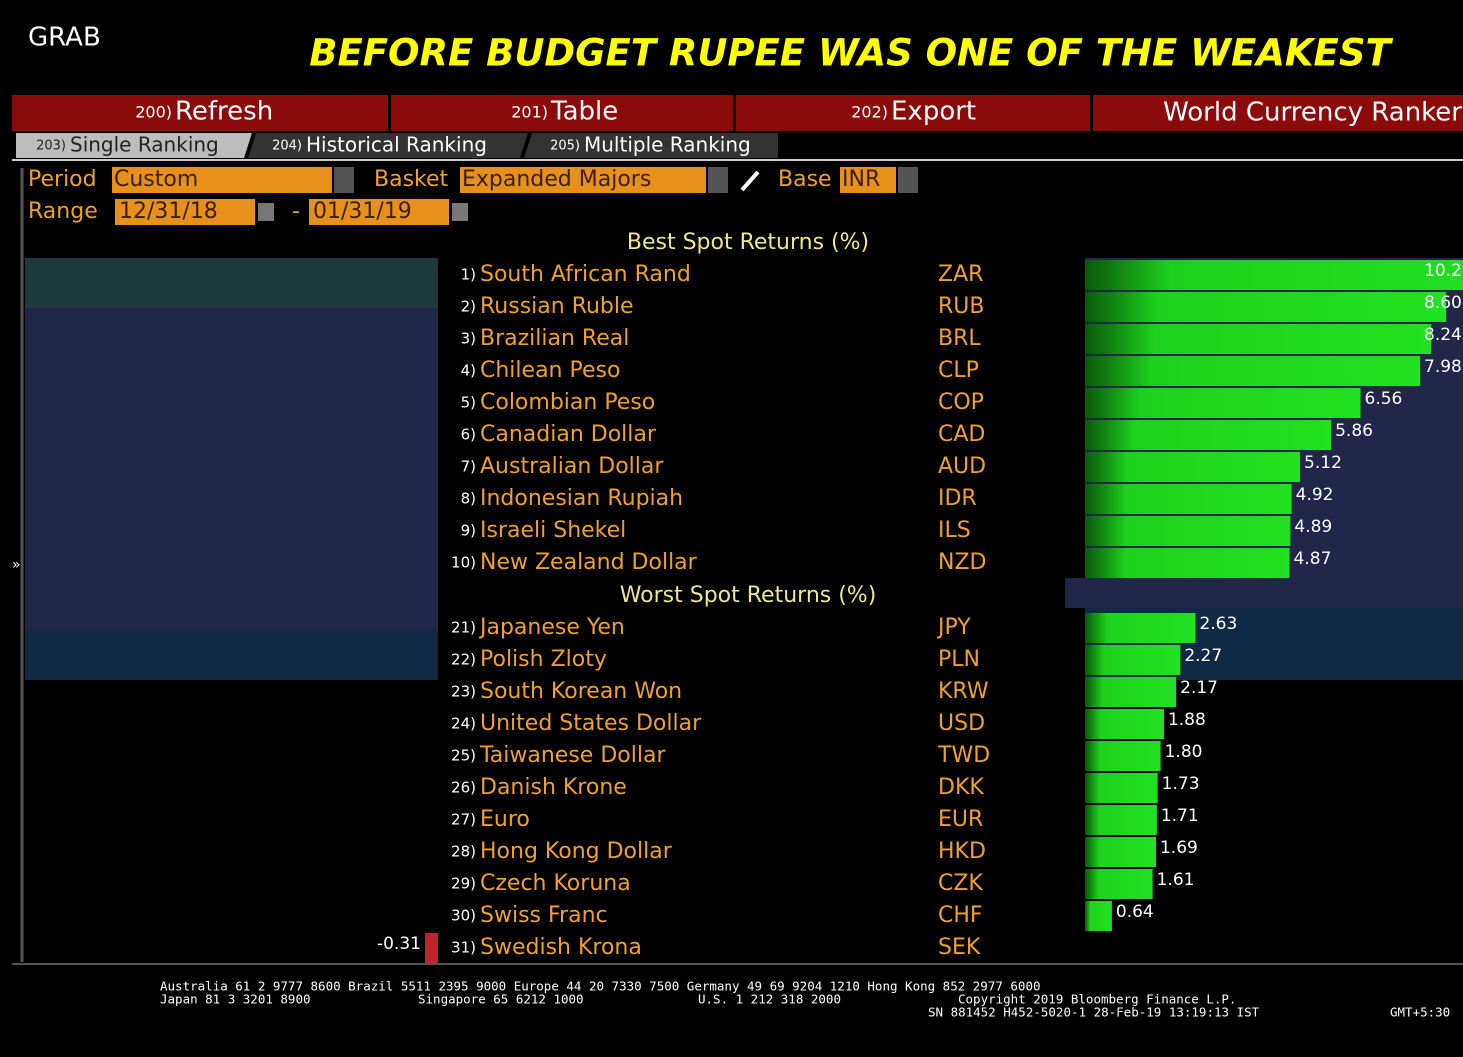  I want to click on currency-code: CLP, so click(958, 370).